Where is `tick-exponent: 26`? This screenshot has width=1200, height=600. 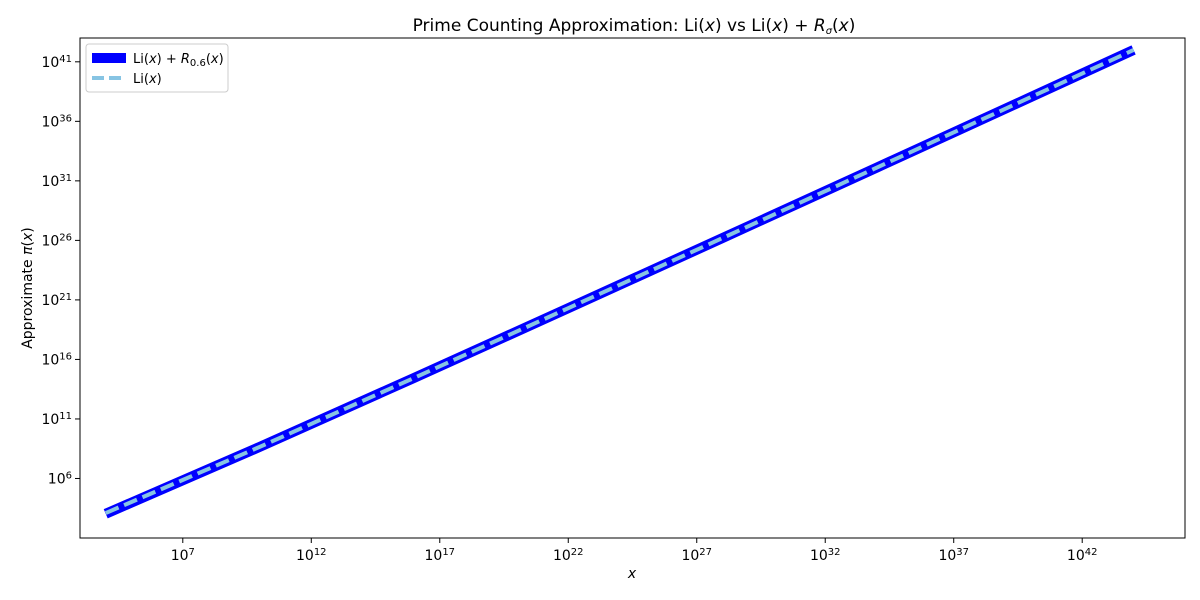 tick-exponent: 26 is located at coordinates (65, 237).